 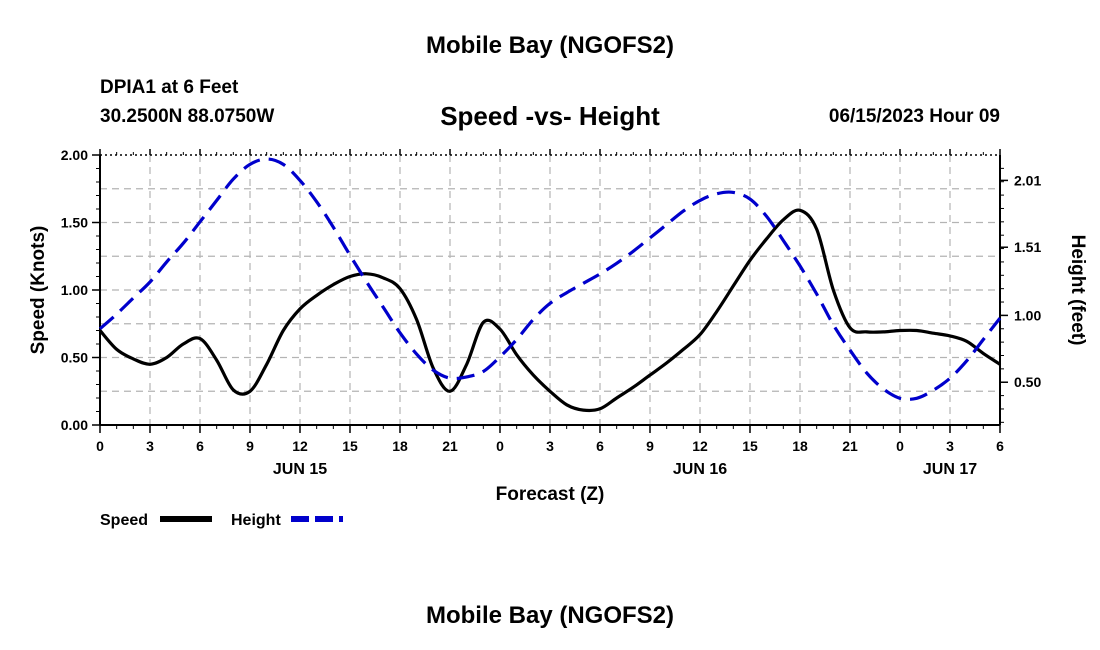 I want to click on y-left-tick-label: 0.50, so click(x=74, y=358).